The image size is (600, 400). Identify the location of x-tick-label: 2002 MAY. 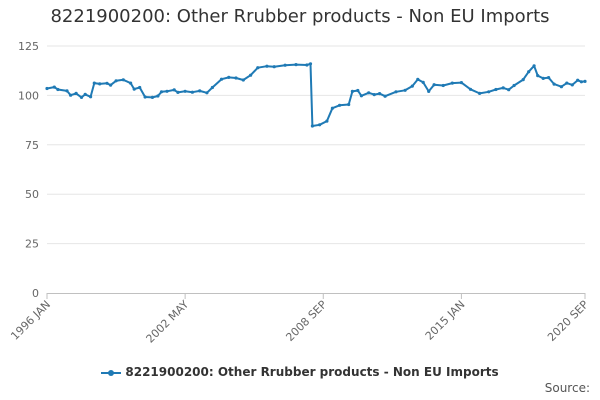
(168, 322).